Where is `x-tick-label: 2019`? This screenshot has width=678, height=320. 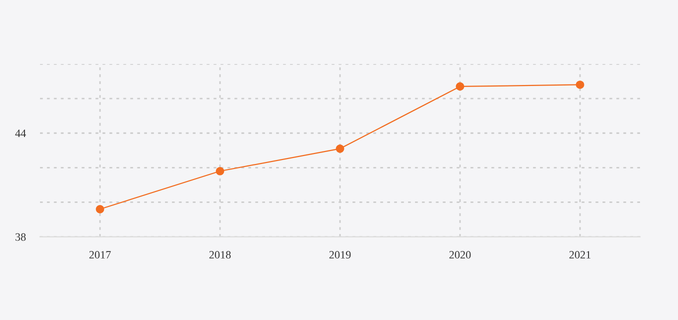
x-tick-label: 2019 is located at coordinates (340, 255).